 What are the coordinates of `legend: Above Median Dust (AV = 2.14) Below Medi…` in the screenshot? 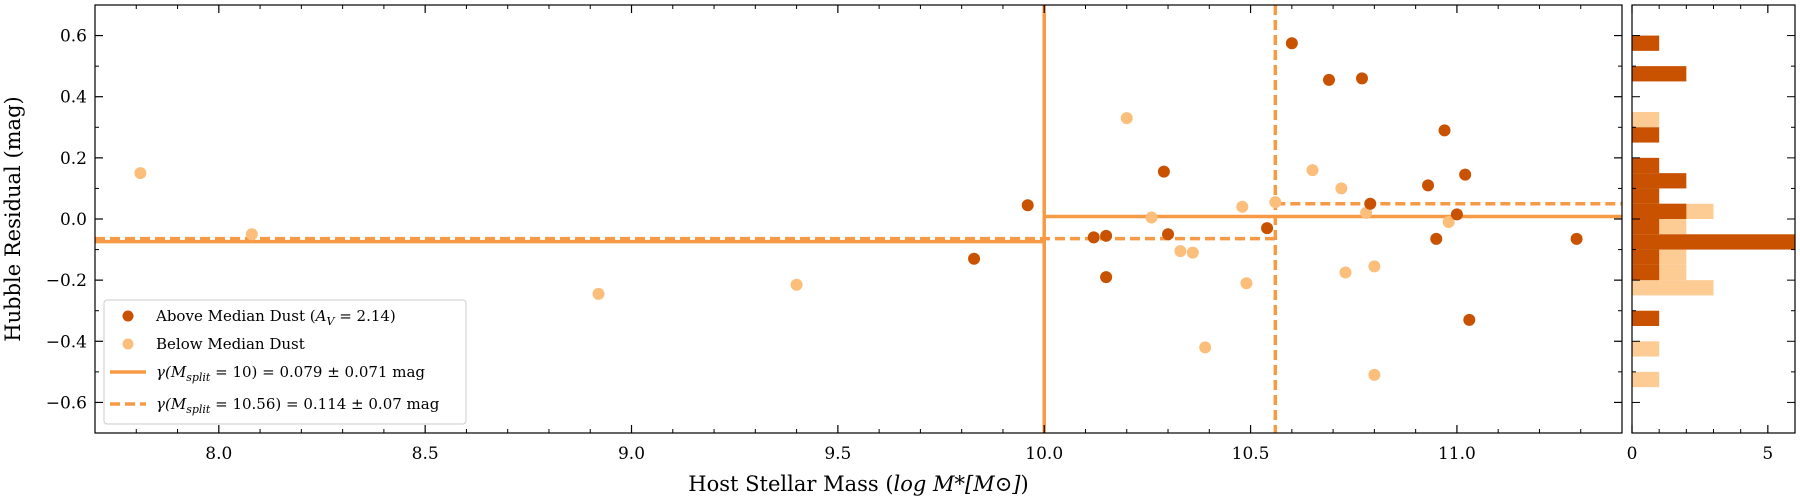 It's located at (285, 362).